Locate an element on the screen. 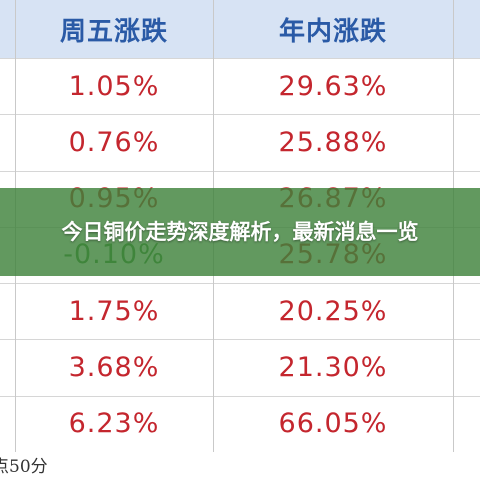  table-cell: 1.75% is located at coordinates (114, 311).